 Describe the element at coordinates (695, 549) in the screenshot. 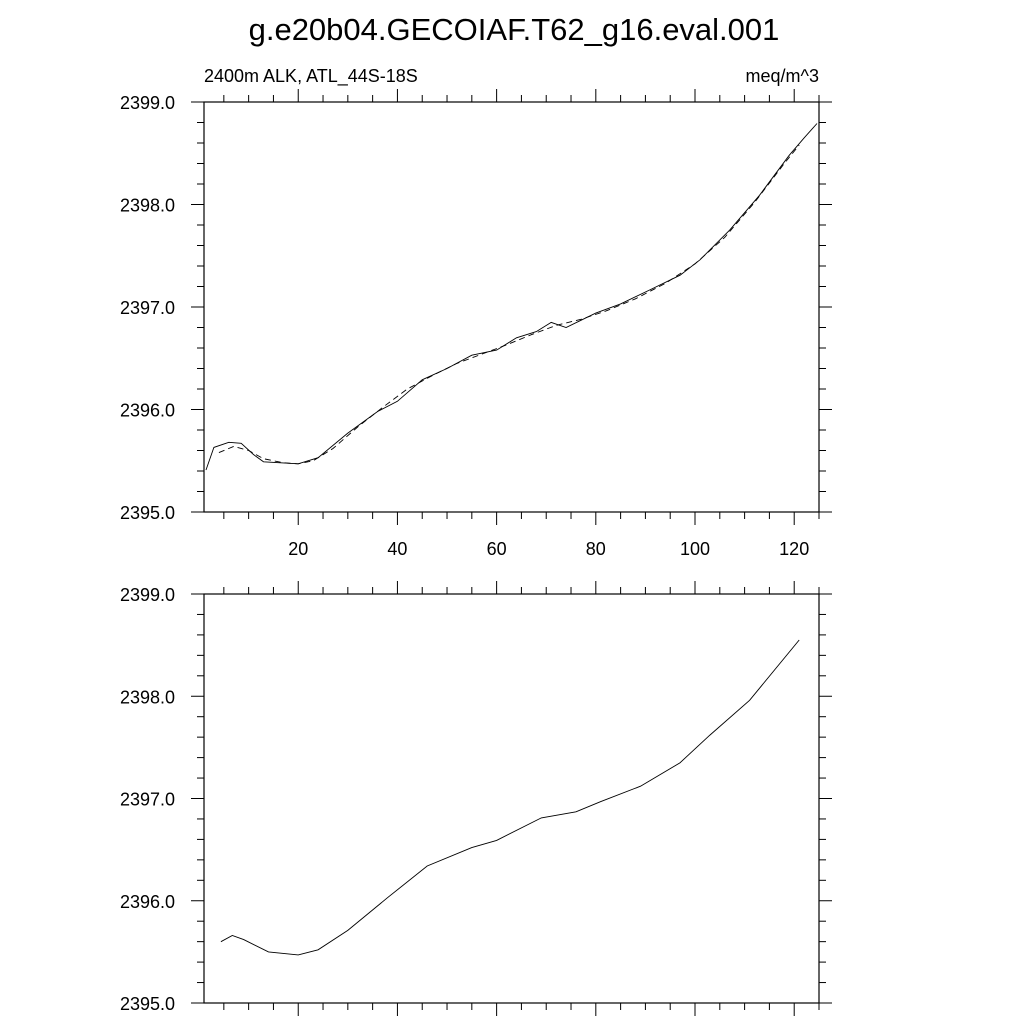

I see `x-tick-label: 100` at that location.